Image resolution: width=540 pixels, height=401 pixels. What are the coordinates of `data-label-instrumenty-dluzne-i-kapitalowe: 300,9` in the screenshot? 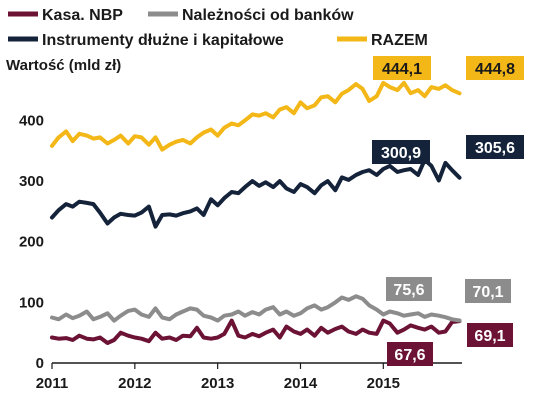 It's located at (401, 152).